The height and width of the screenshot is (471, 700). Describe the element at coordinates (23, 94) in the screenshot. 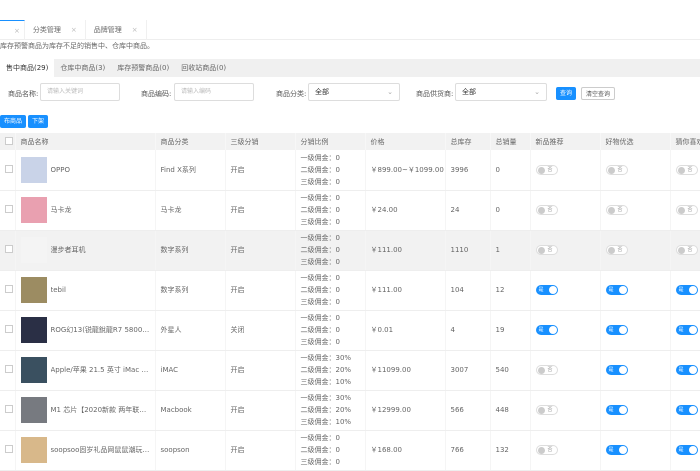

I see `name-label: 商品名称:` at that location.